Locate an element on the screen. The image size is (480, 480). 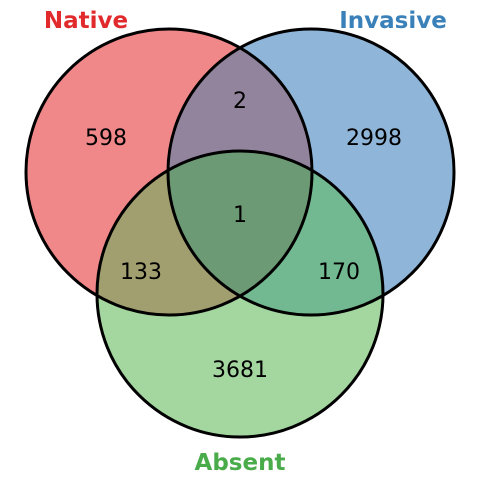
count-native-invasive: 2 is located at coordinates (240, 101).